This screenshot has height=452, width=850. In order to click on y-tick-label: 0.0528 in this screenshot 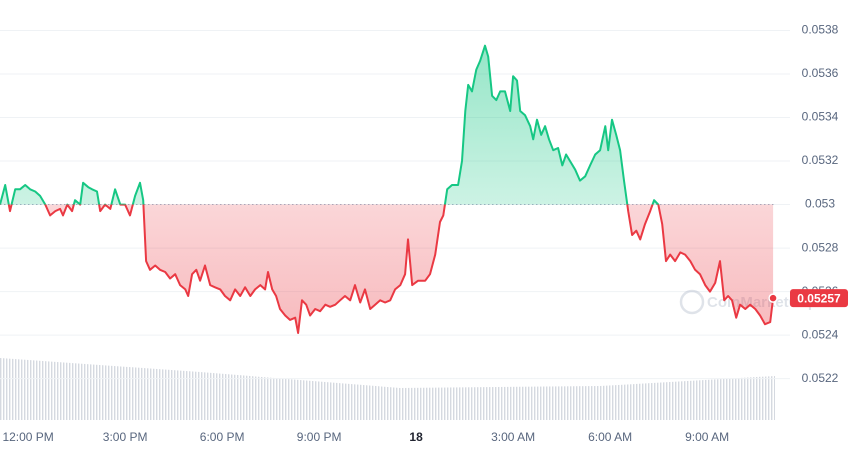, I will do `click(820, 247)`.